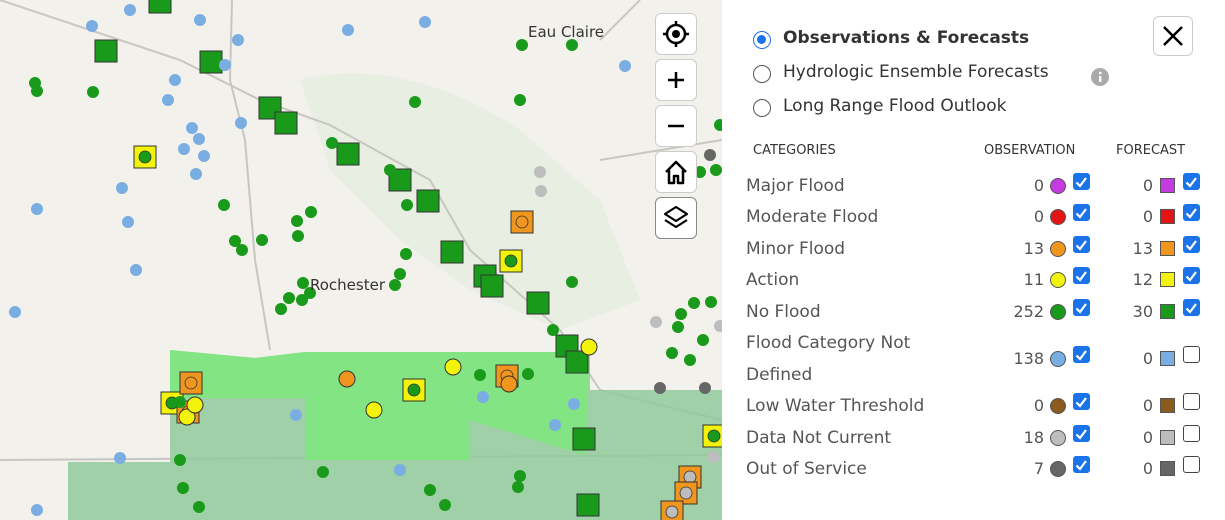 Image resolution: width=1225 pixels, height=520 pixels. I want to click on close-button, so click(1173, 36).